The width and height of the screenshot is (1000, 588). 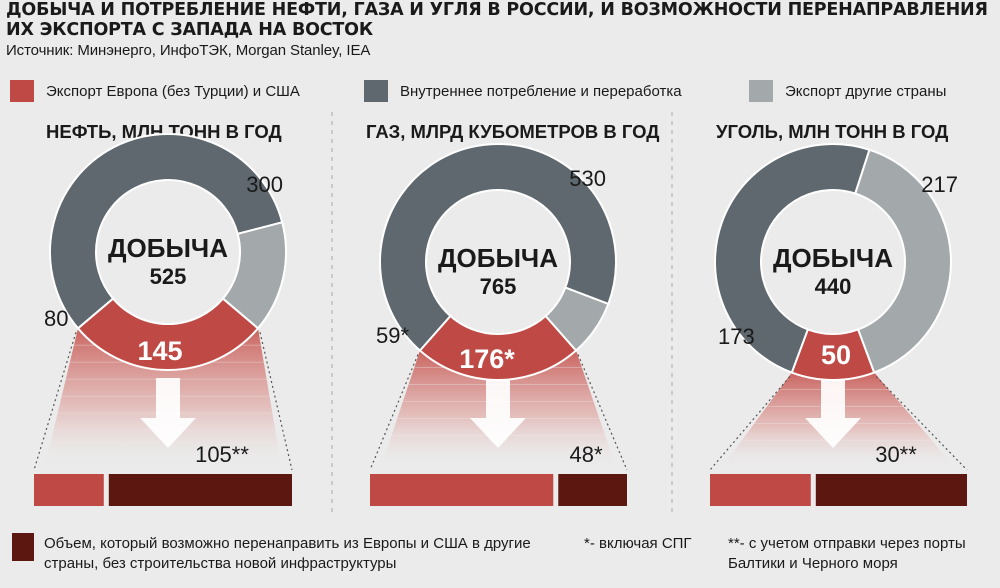 I want to click on segment-label-other: 80, so click(x=56, y=318).